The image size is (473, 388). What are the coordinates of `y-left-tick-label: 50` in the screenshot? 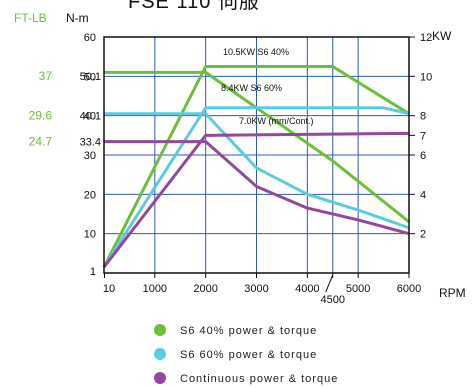 It's located at (90, 77).